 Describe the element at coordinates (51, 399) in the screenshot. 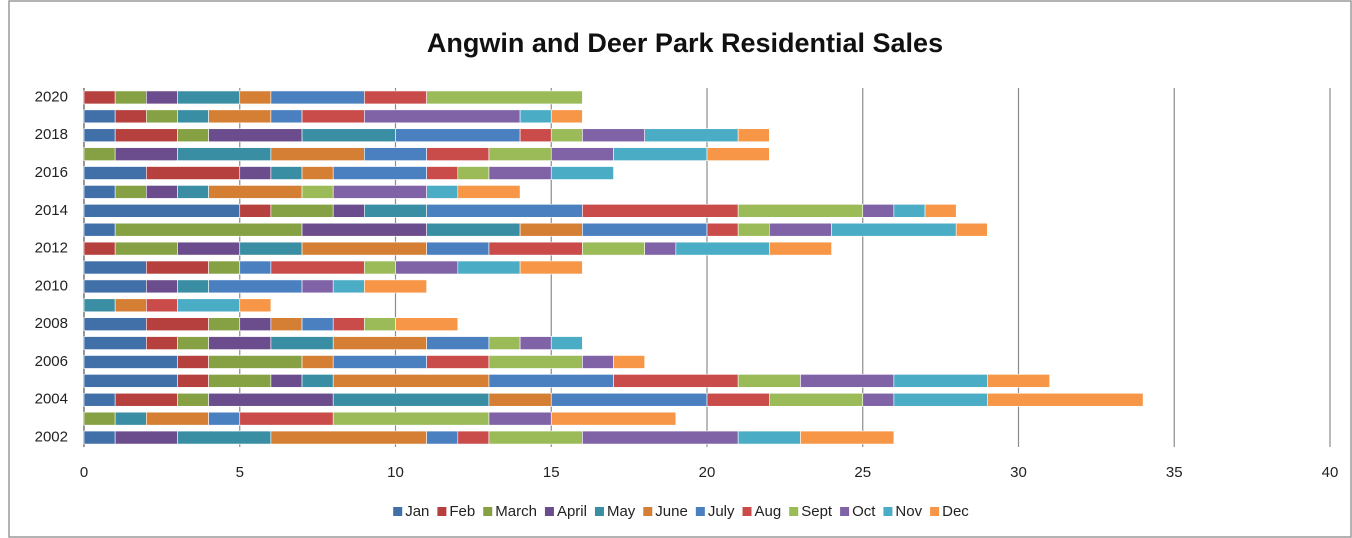

I see `y-tick-label: 2004` at that location.